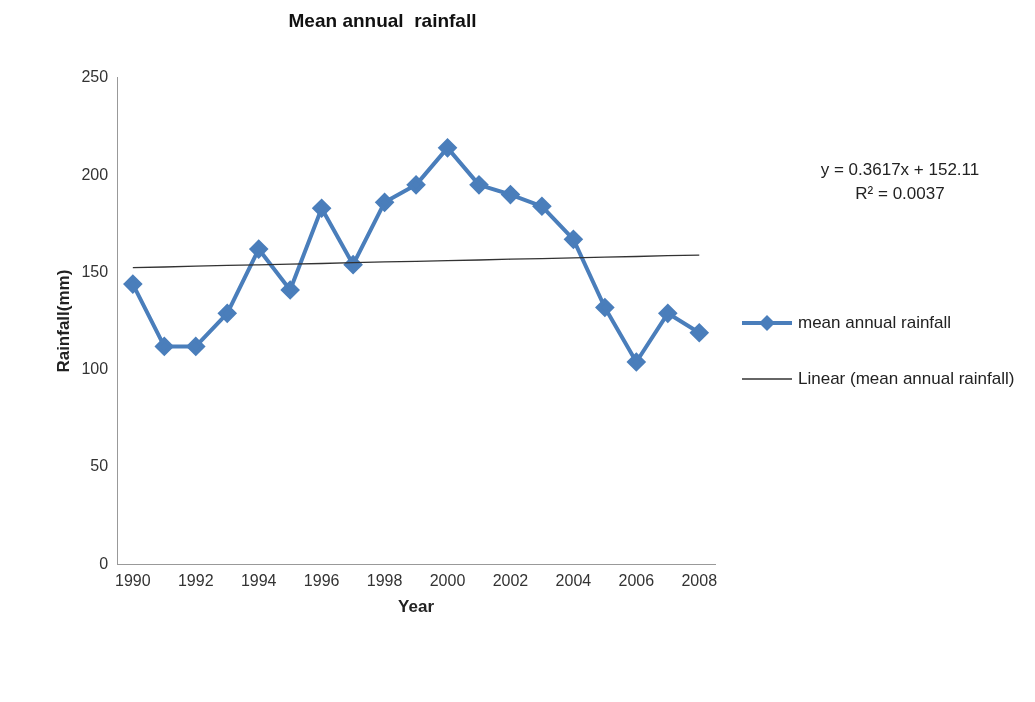  What do you see at coordinates (104, 563) in the screenshot?
I see `y-tick-label: 0` at bounding box center [104, 563].